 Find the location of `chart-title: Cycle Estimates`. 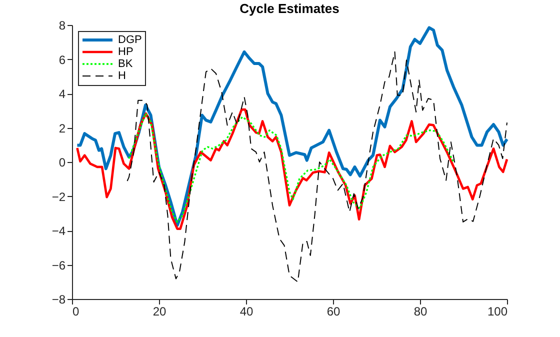

chart-title: Cycle Estimates is located at coordinates (290, 8).